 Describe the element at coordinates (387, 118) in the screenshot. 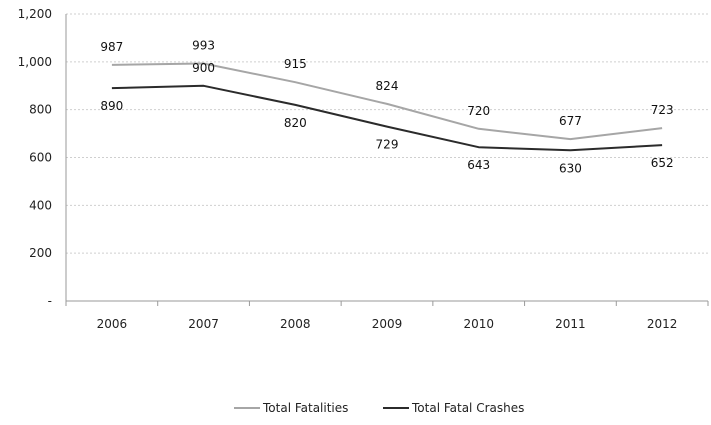

I see `series-line-total-fatal-crashes` at that location.